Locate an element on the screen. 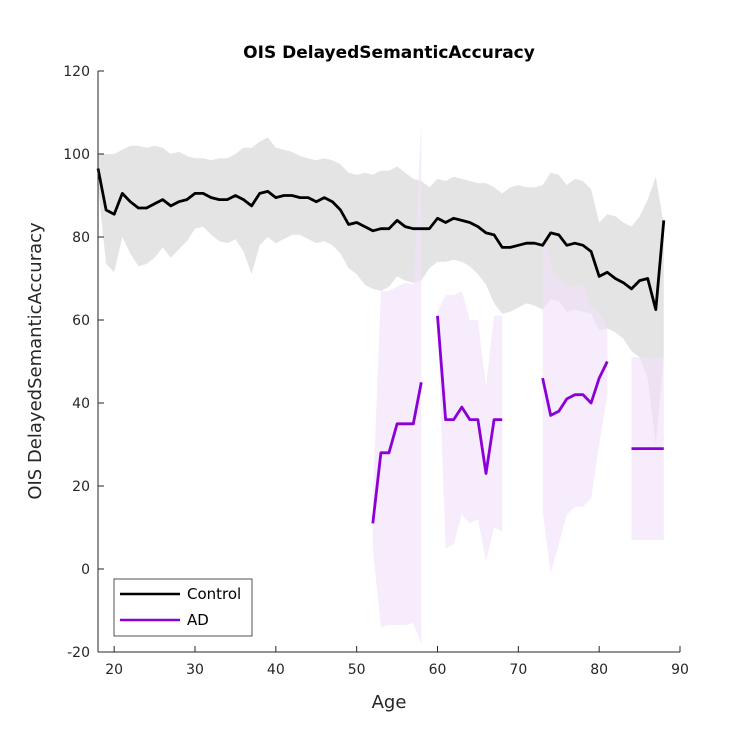 Image resolution: width=750 pixels, height=750 pixels. y-axis-ticks: -20 0 20 40 60 80 100 120 is located at coordinates (83, 362).